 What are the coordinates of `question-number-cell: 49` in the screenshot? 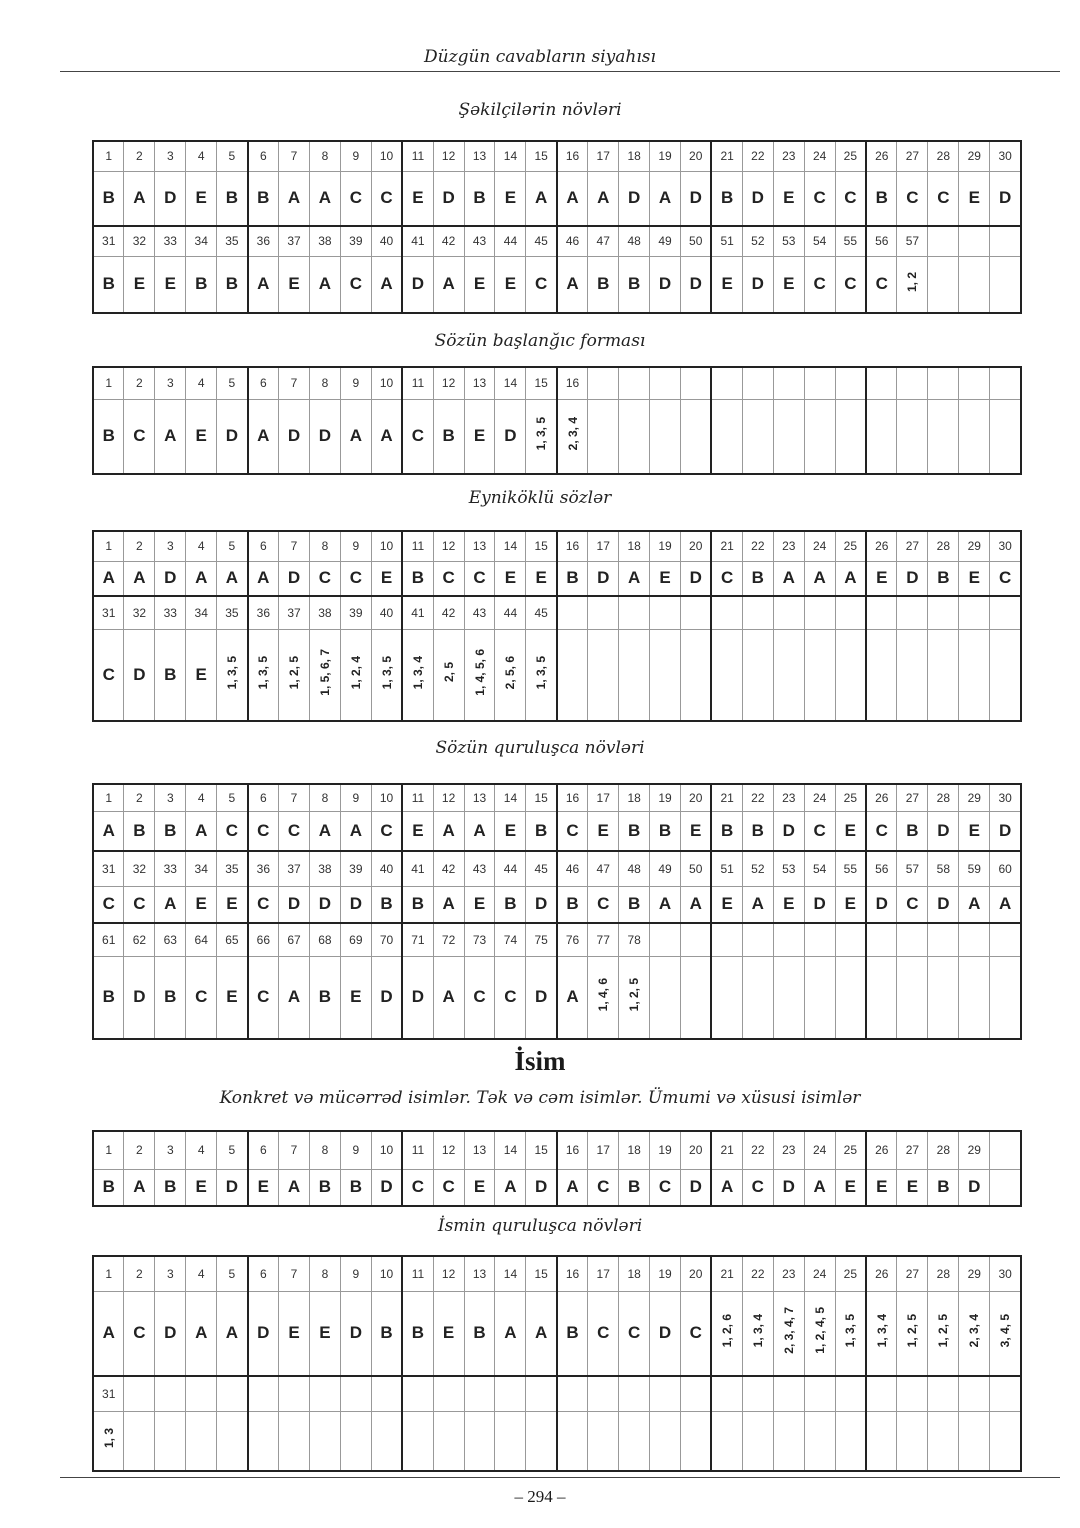 It's located at (665, 868).